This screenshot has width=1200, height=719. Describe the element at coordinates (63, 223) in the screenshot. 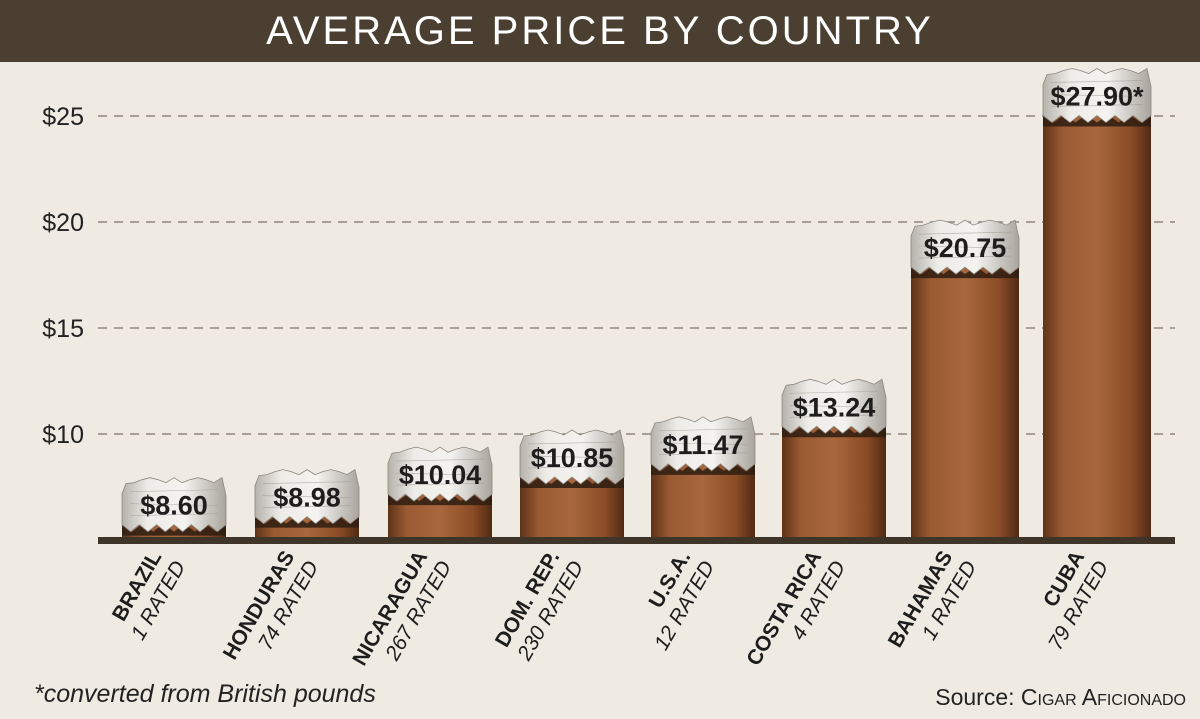

I see `y-tick-label: $20` at that location.